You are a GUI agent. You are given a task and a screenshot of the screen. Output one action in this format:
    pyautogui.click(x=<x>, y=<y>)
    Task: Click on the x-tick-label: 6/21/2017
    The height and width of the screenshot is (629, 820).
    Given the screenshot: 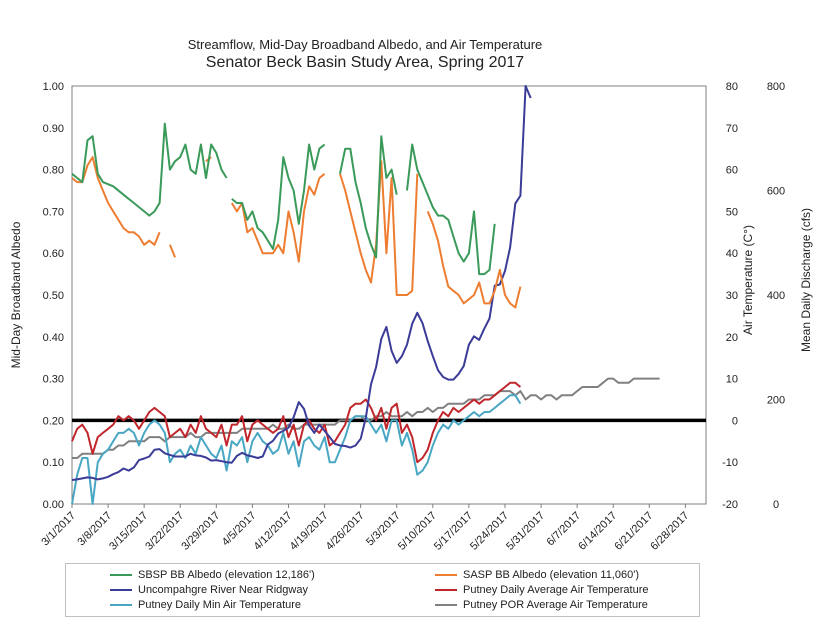 What is the action you would take?
    pyautogui.click(x=633, y=531)
    